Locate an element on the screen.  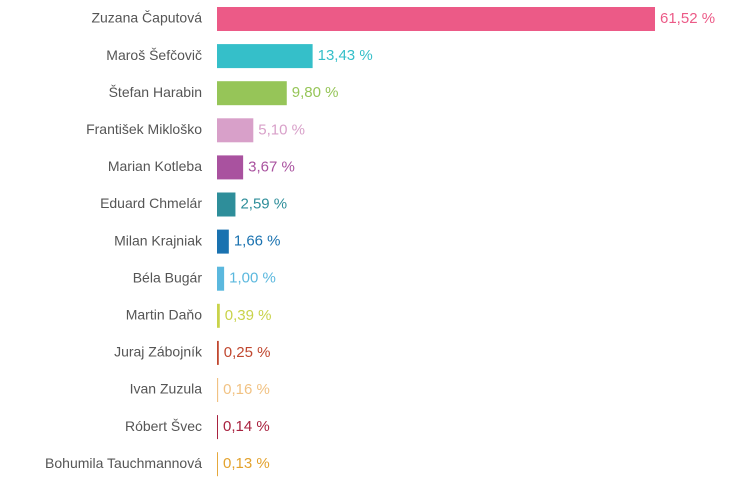
value-label: 0,14 % is located at coordinates (246, 426).